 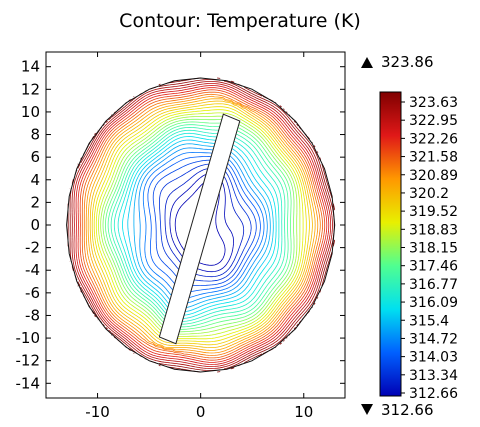 What do you see at coordinates (433, 339) in the screenshot?
I see `colorbar-tick-label: 314.72` at bounding box center [433, 339].